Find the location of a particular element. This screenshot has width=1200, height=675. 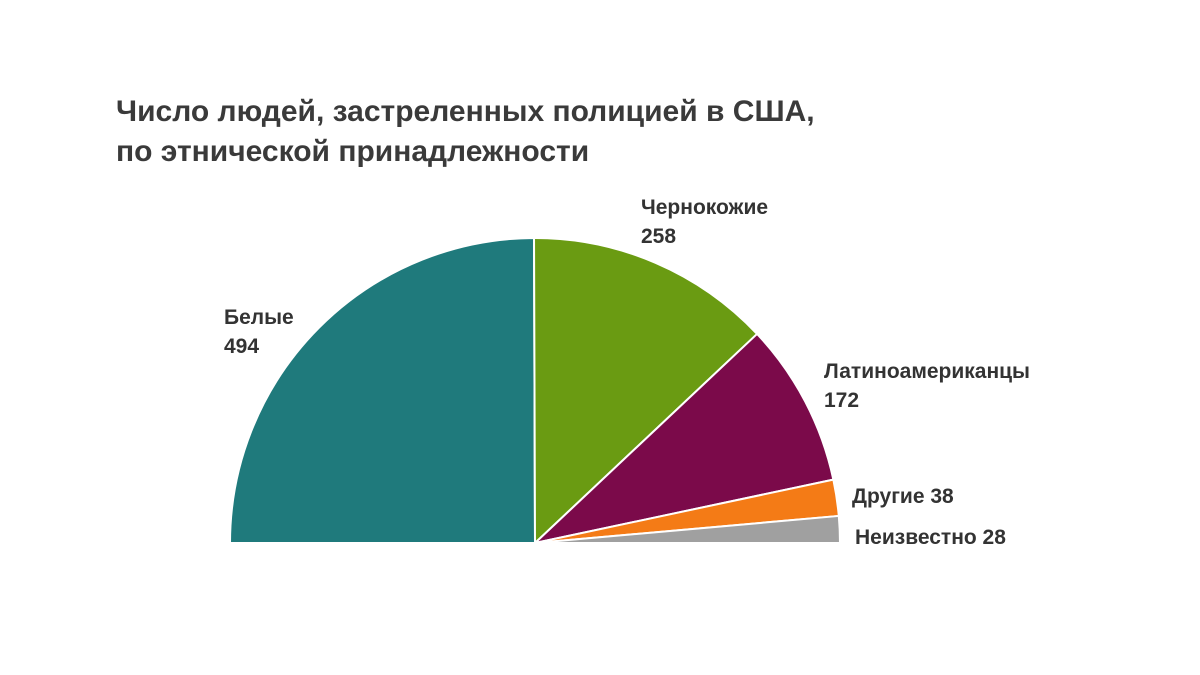

slice-label-2-line-1: 172 is located at coordinates (841, 400).